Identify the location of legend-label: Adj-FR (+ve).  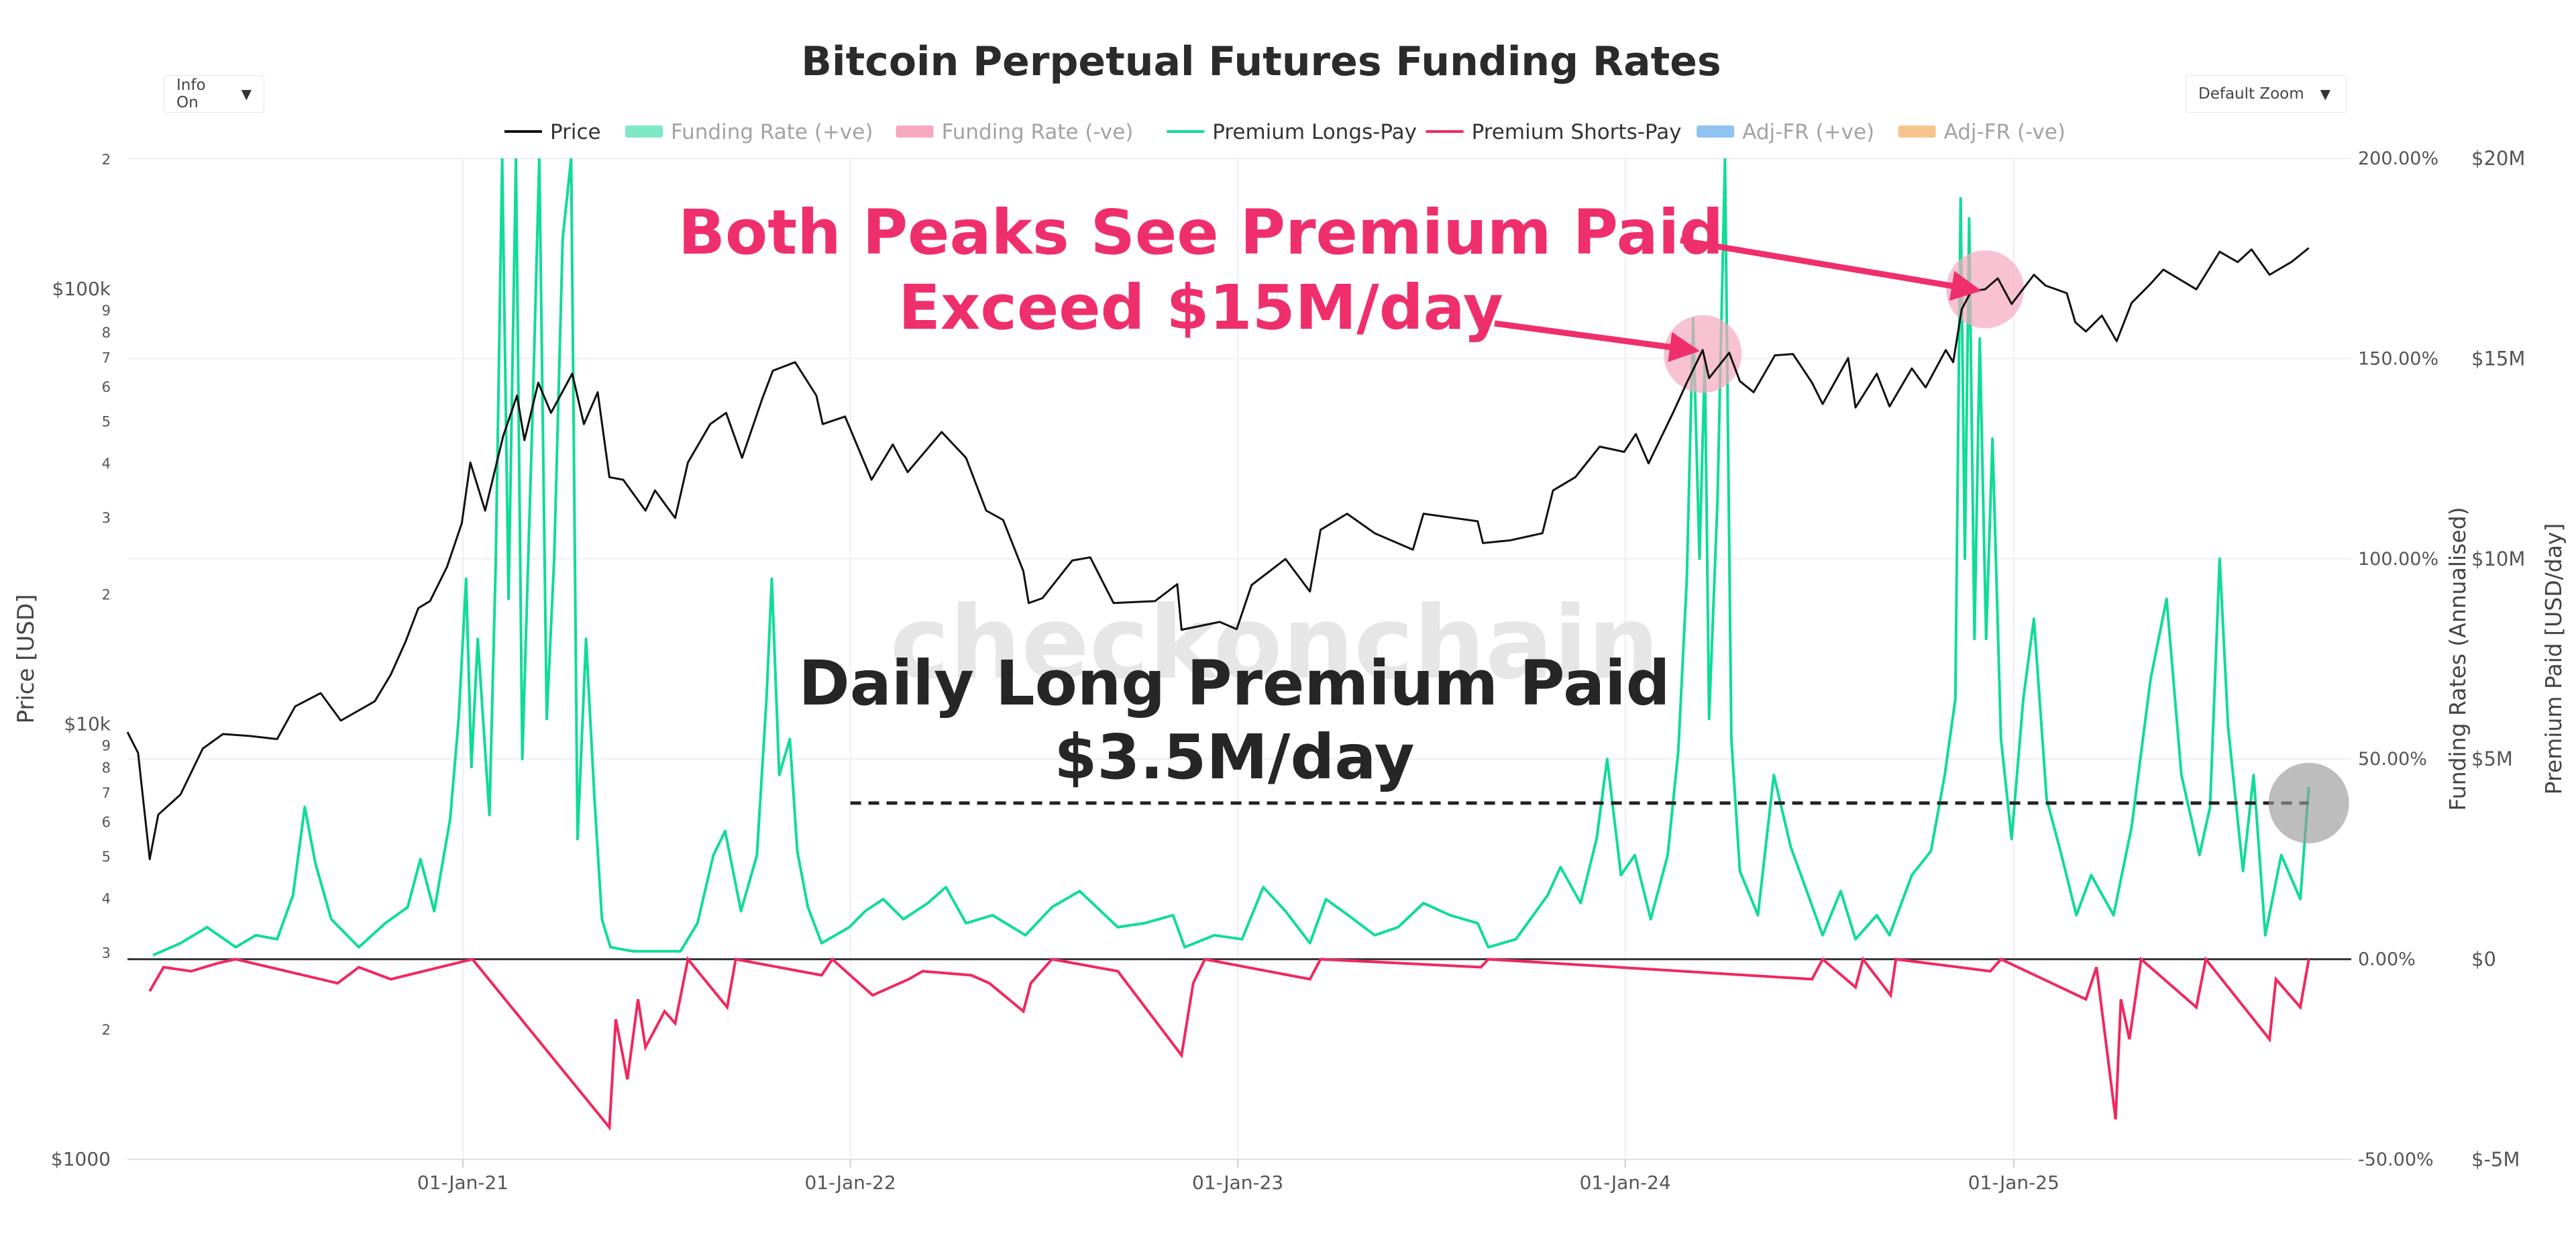
(1808, 132).